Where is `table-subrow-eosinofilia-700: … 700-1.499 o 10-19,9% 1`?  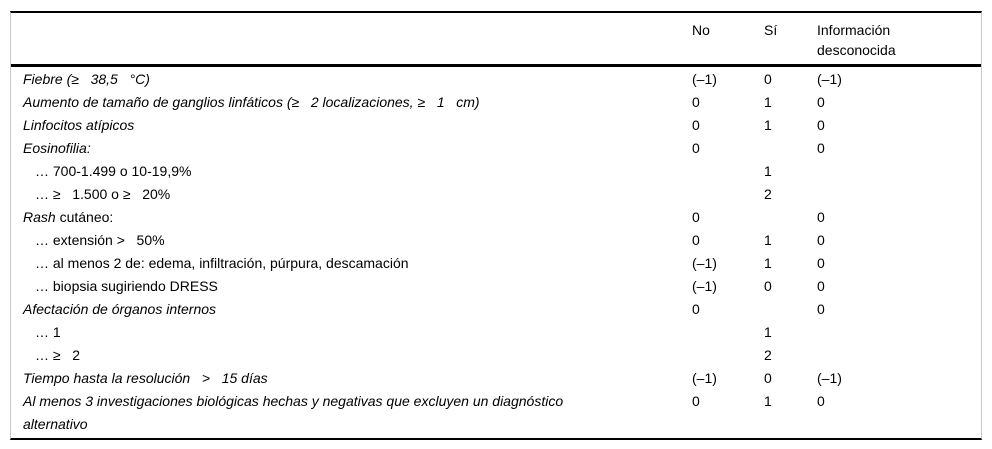 table-subrow-eosinofilia-700: … 700-1.499 o 10-19,9% 1 is located at coordinates (496, 171).